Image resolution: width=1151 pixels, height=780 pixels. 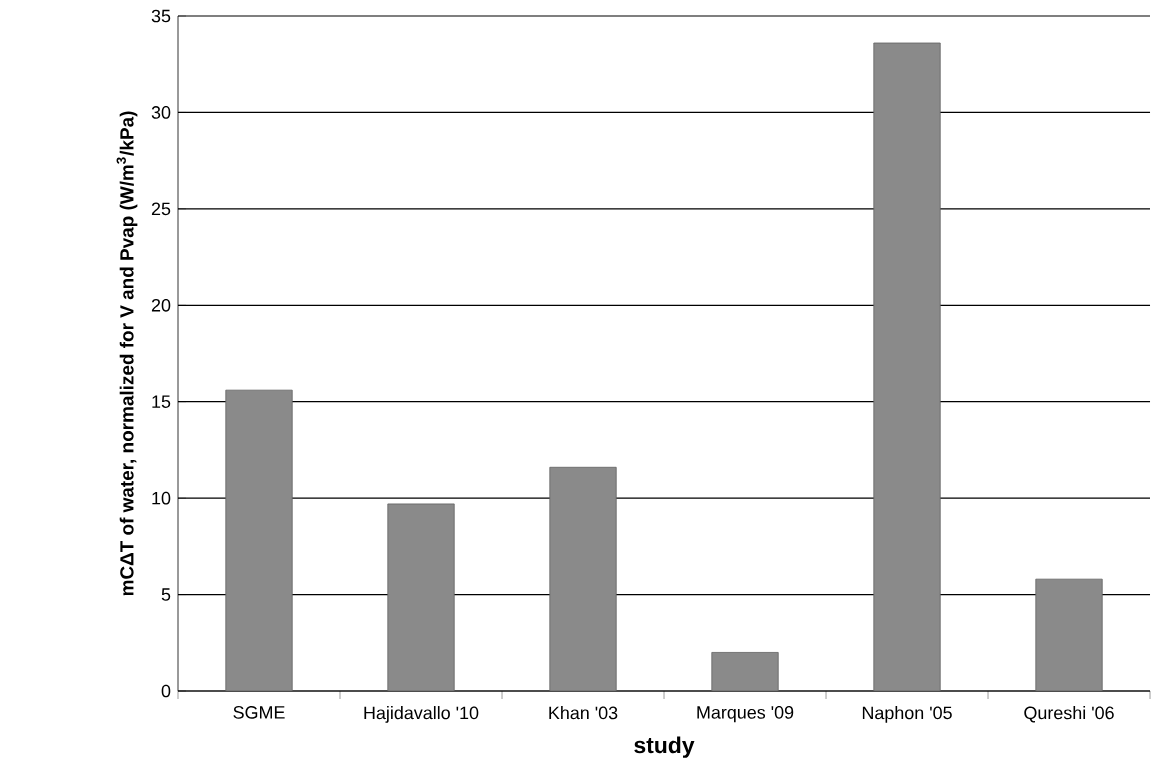 What do you see at coordinates (745, 714) in the screenshot?
I see `x-tick-label: Marques '09` at bounding box center [745, 714].